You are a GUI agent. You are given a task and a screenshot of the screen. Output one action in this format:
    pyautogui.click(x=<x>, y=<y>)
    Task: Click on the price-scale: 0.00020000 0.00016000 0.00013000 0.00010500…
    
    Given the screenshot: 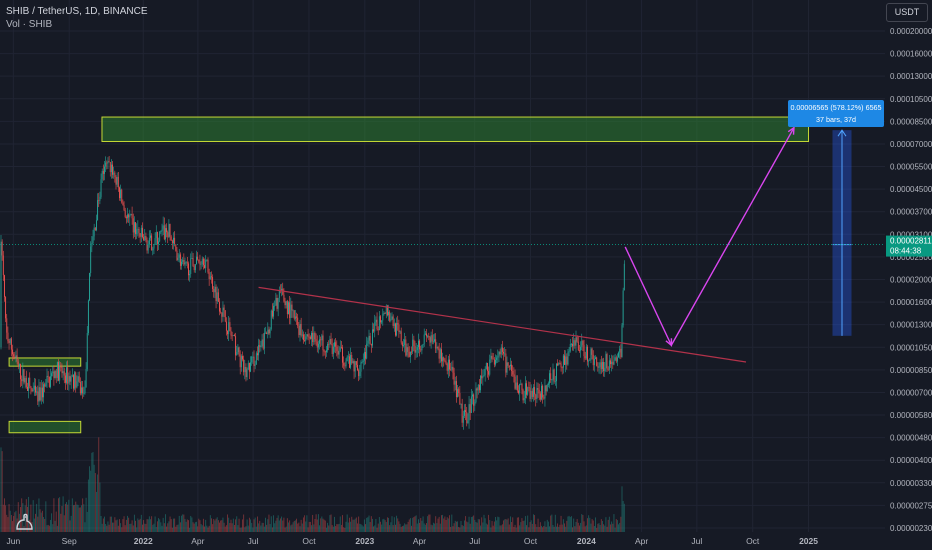 What is the action you would take?
    pyautogui.click(x=908, y=275)
    